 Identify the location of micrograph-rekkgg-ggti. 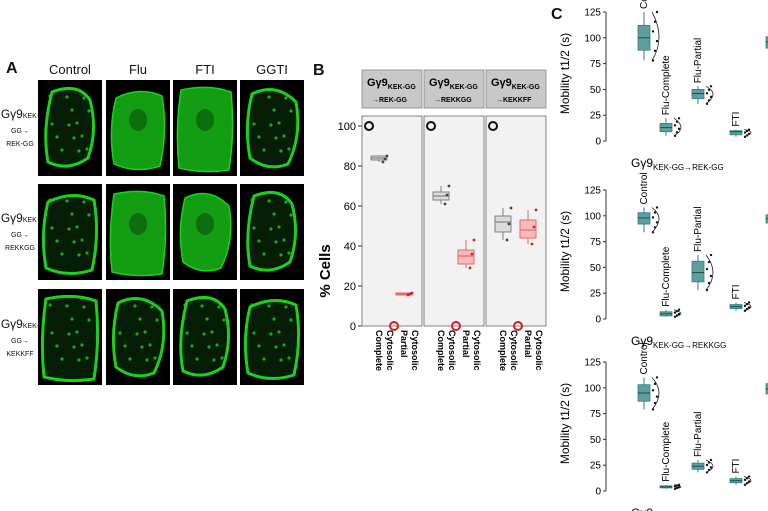
(272, 232).